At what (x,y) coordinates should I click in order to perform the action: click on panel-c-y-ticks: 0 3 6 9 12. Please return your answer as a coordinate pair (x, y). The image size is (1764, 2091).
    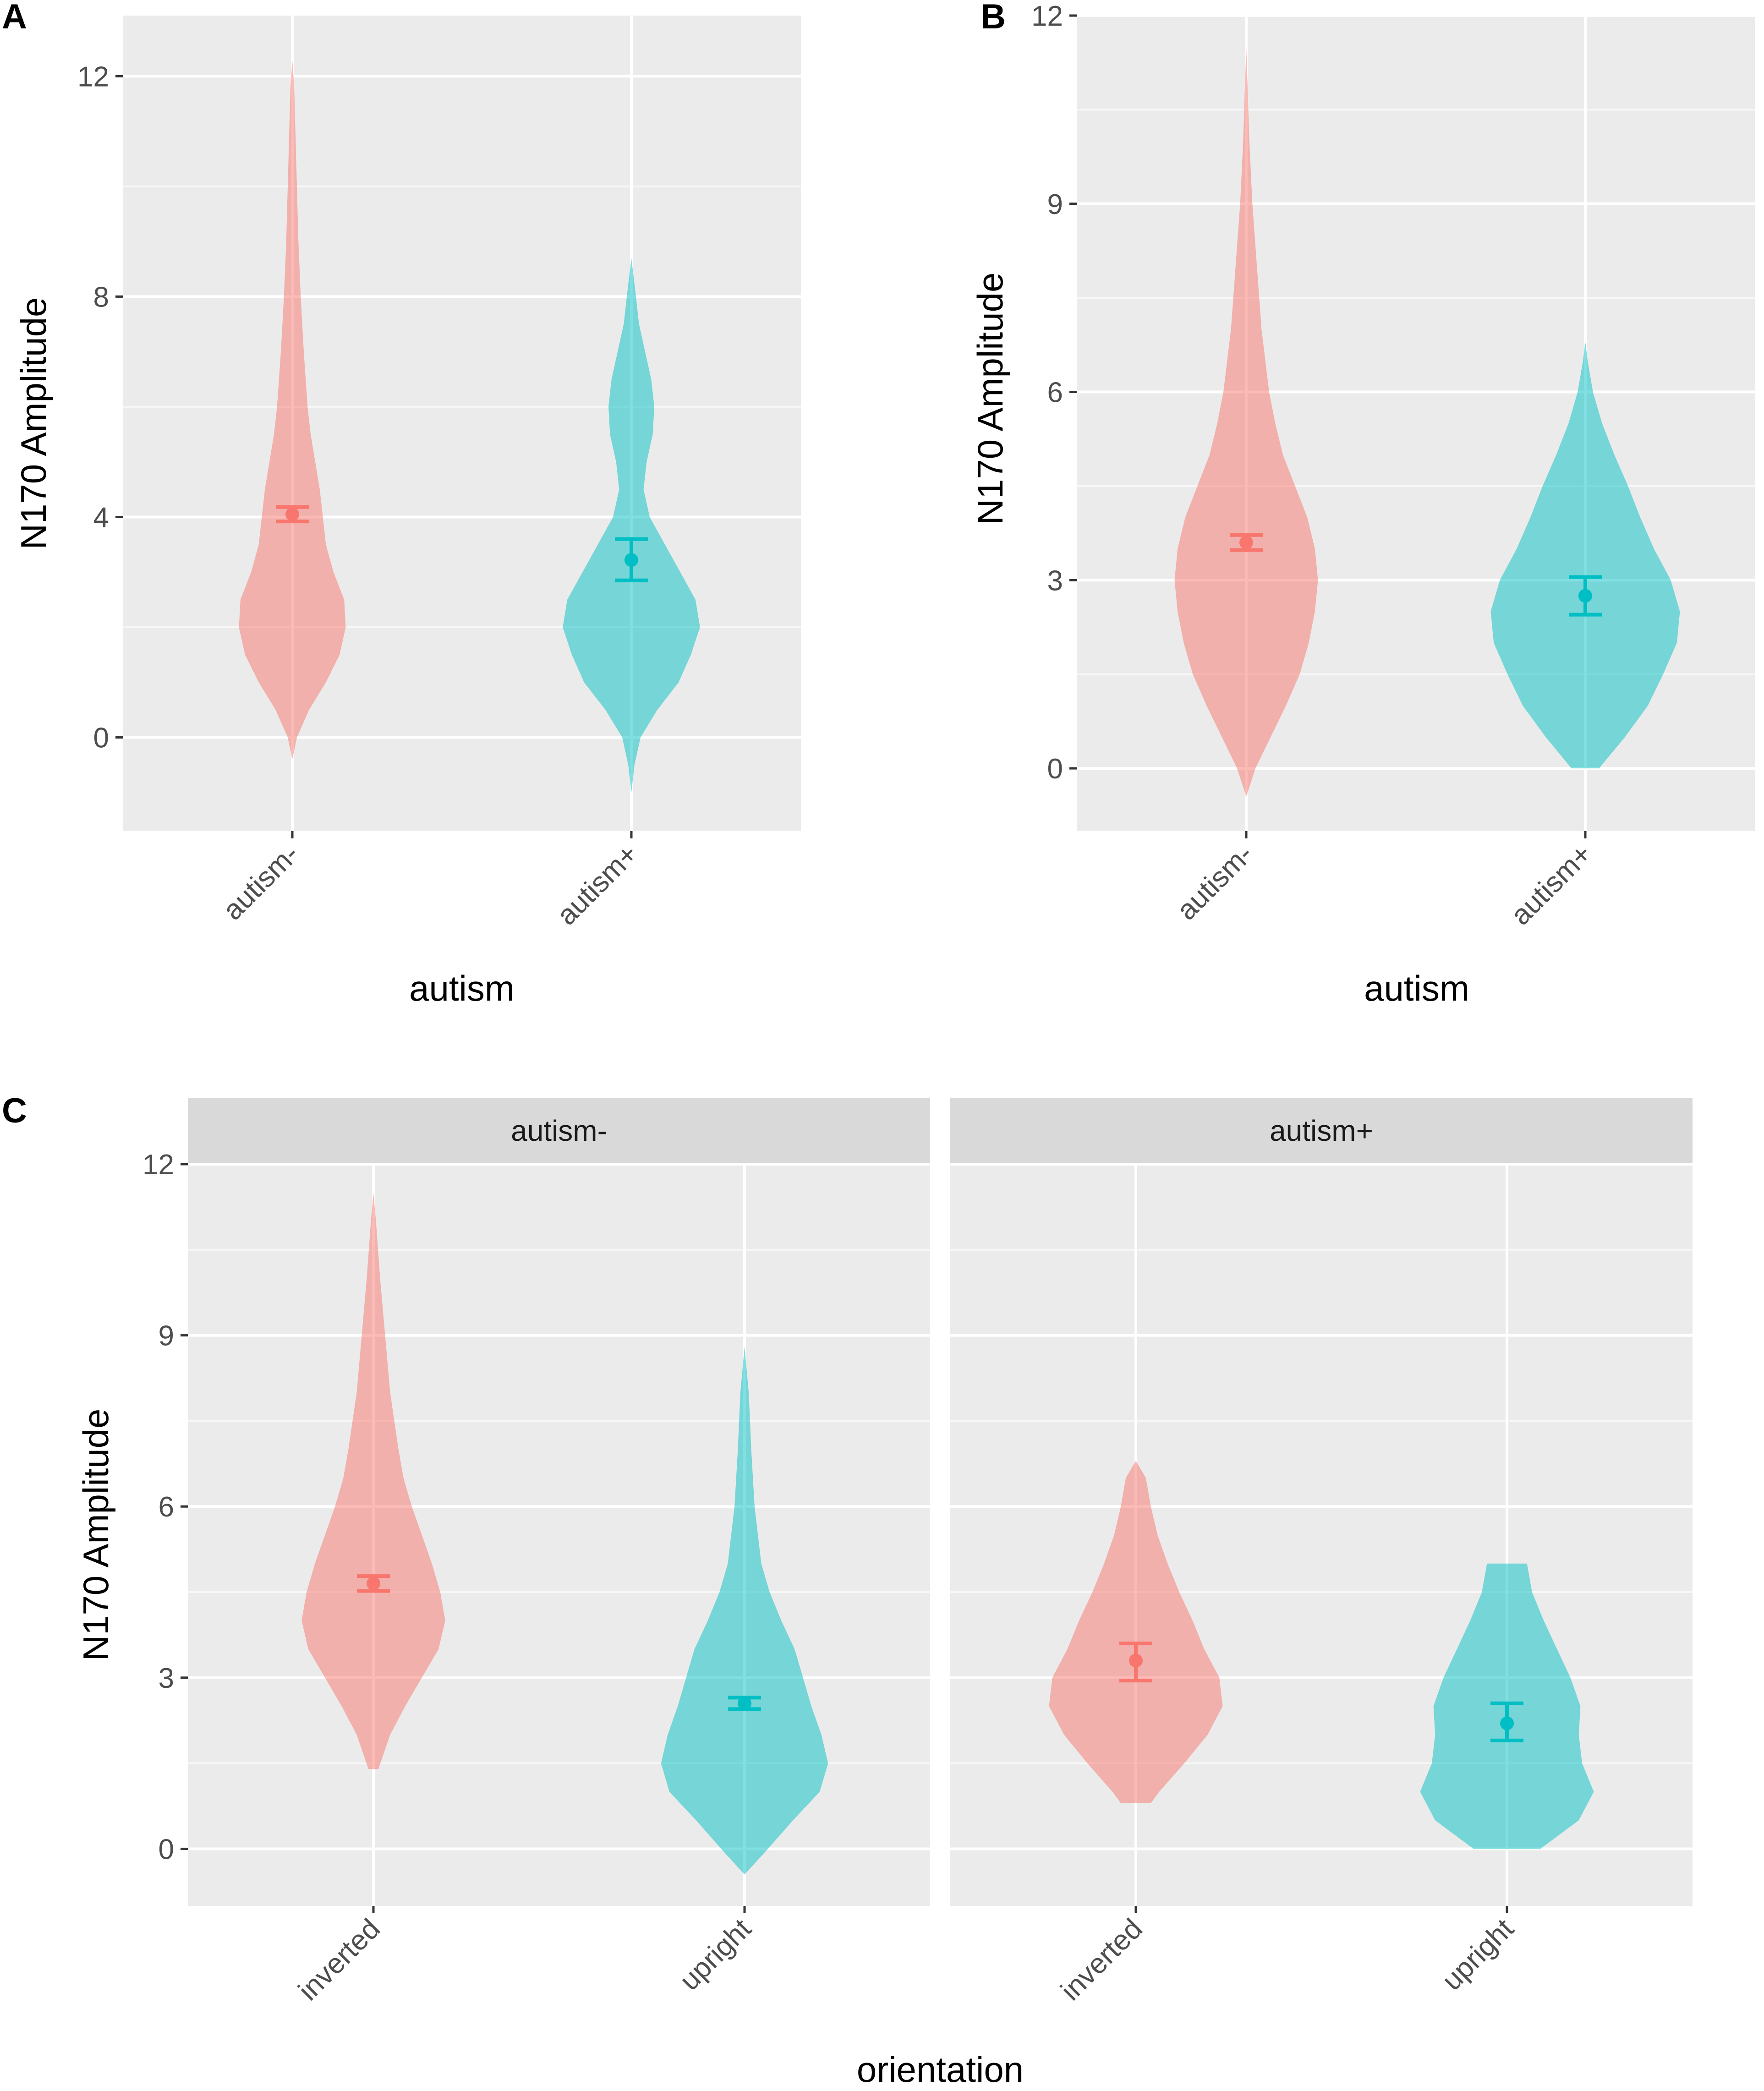
    Looking at the image, I should click on (165, 1507).